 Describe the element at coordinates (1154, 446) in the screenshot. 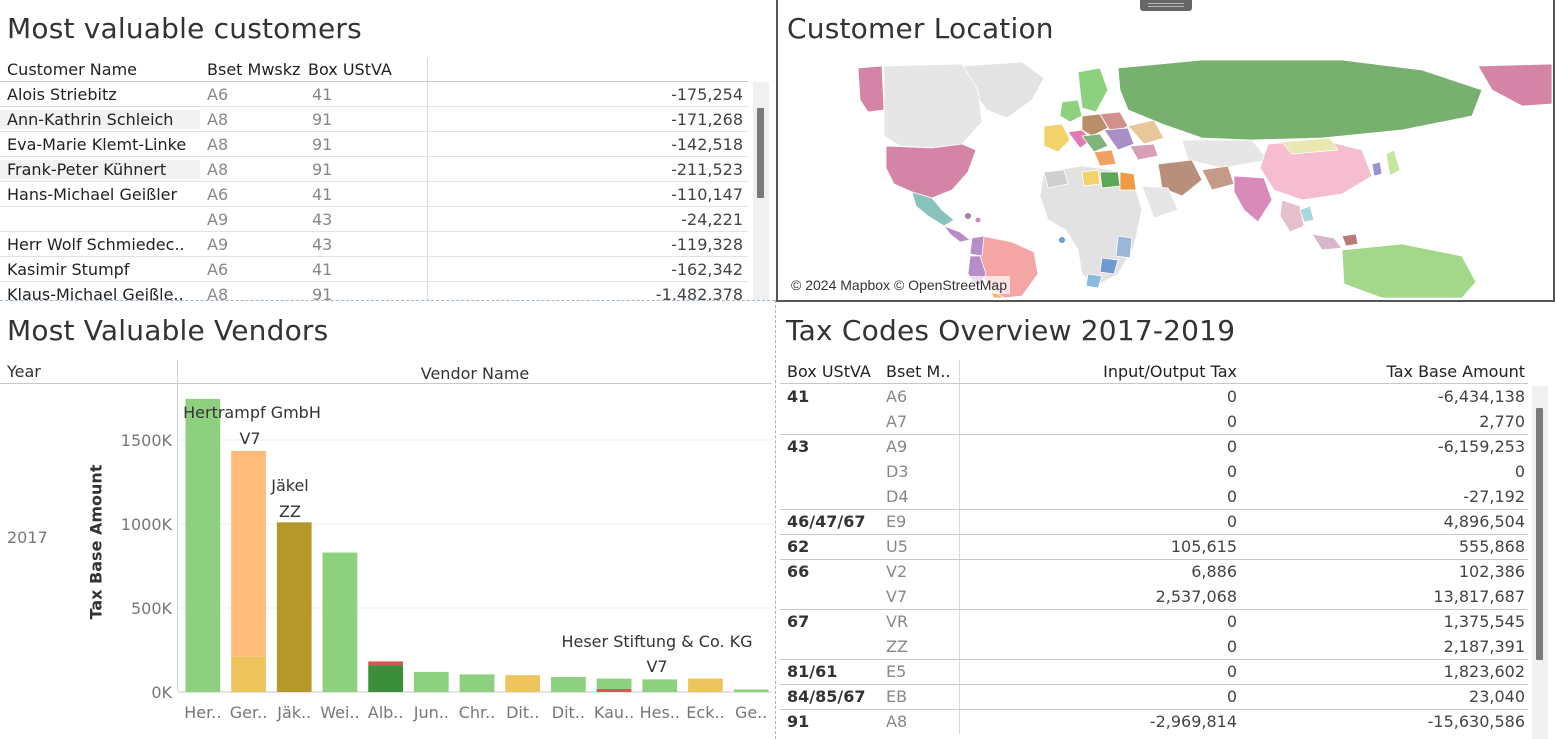

I see `table-row: 43 A9 0 -6,159,253` at that location.